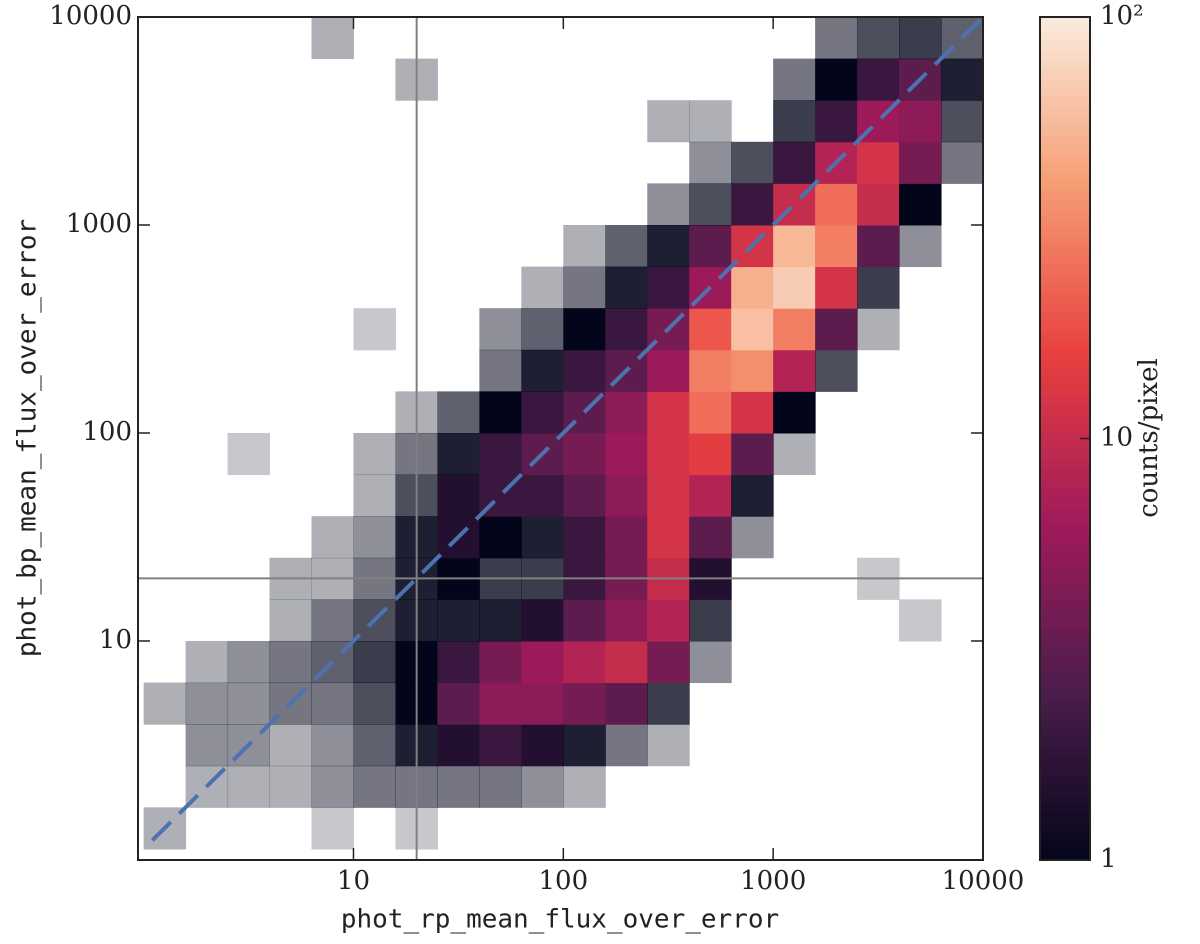  I want to click on y-tick-label: 100, so click(107, 432).